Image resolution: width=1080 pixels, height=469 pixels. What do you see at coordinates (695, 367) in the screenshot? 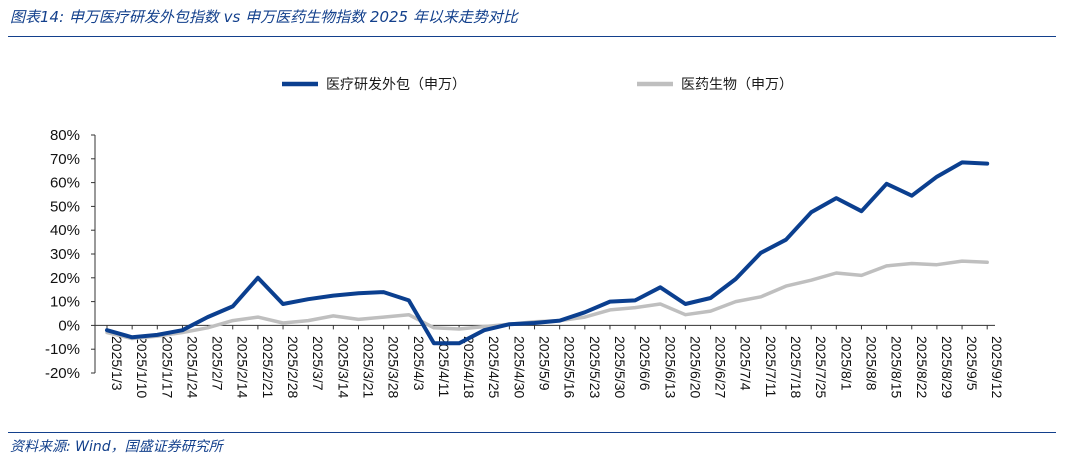
I see `x-tick-label: 2025/6/20` at bounding box center [695, 367].